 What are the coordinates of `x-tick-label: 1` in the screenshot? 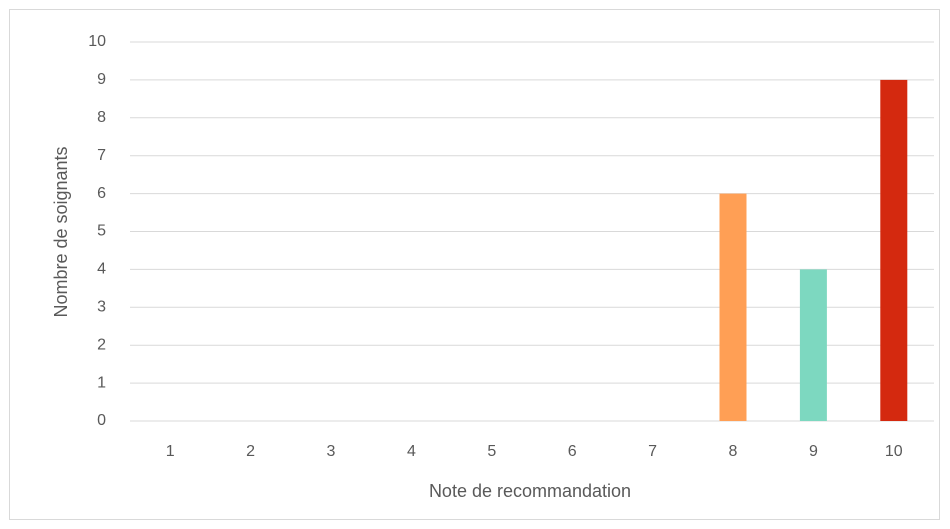 It's located at (170, 451).